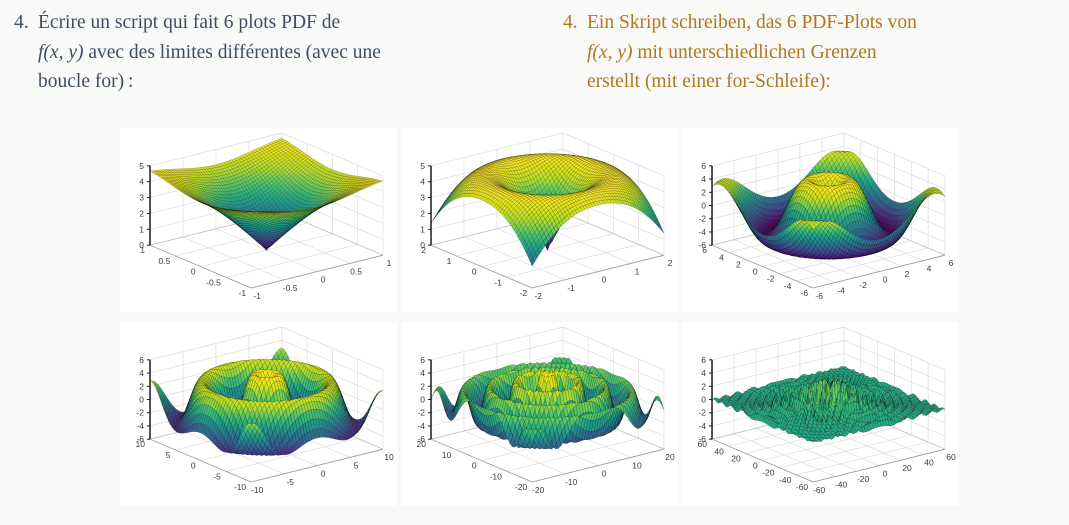 Image resolution: width=1069 pixels, height=525 pixels. I want to click on german-line-2: f(x, y) mit unterschiedlichen Grenzen, so click(752, 53).